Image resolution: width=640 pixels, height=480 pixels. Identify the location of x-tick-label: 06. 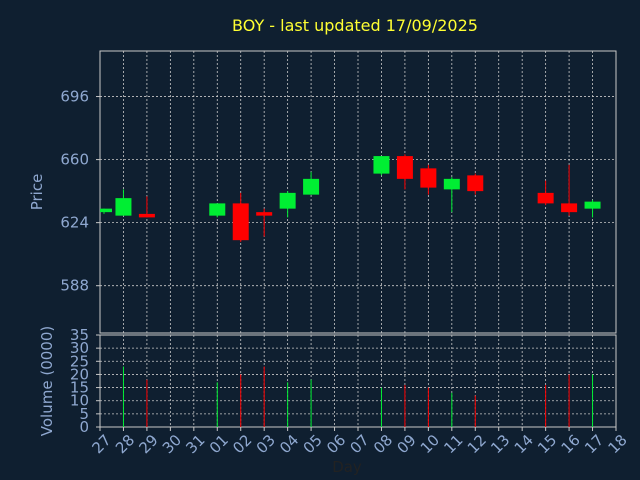
(336, 444).